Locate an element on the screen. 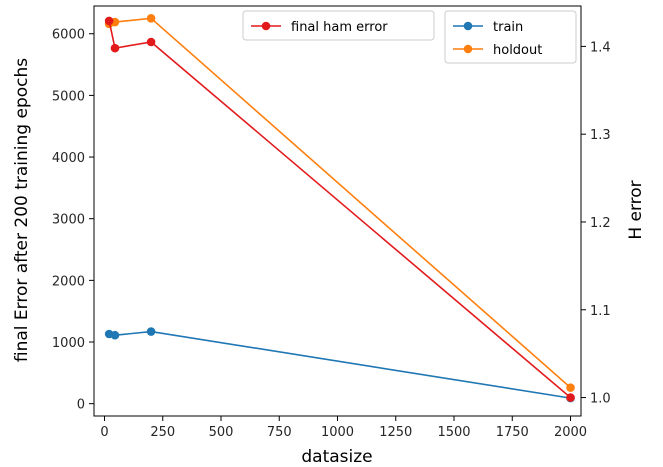 The image size is (663, 467). left-y-axis-ticks: 0 1000 2000 3000 4000 5000 6000 is located at coordinates (73, 220).